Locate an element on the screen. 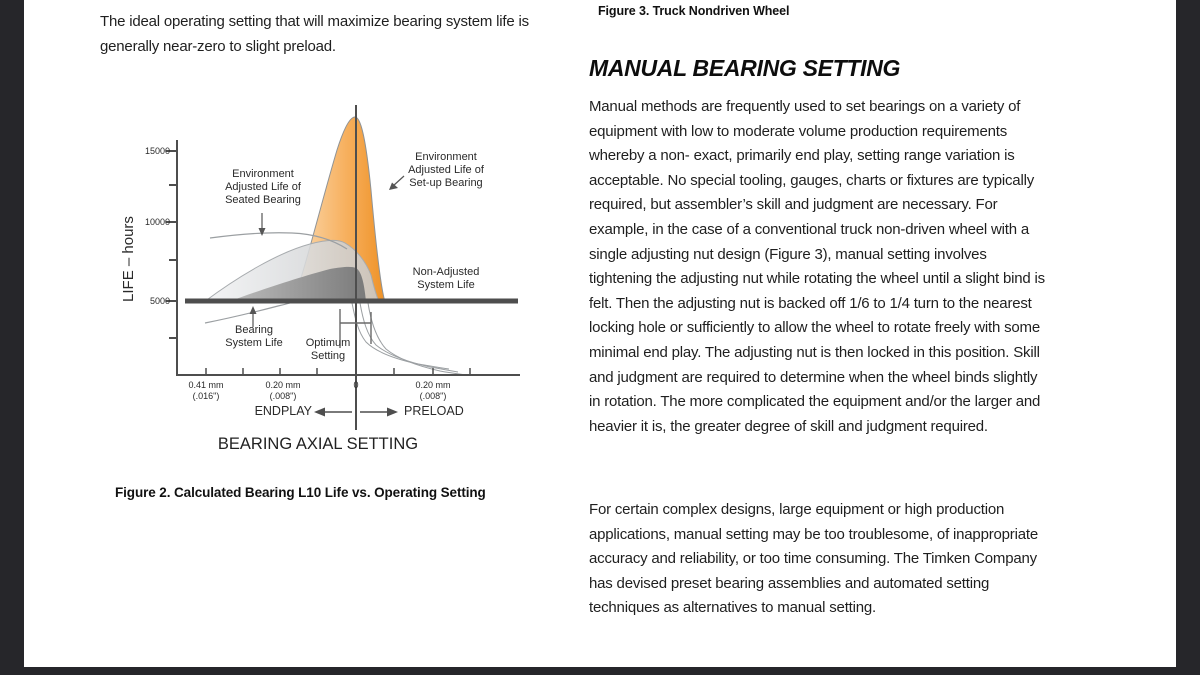 The width and height of the screenshot is (1200, 675). y-ticks is located at coordinates (171, 244).